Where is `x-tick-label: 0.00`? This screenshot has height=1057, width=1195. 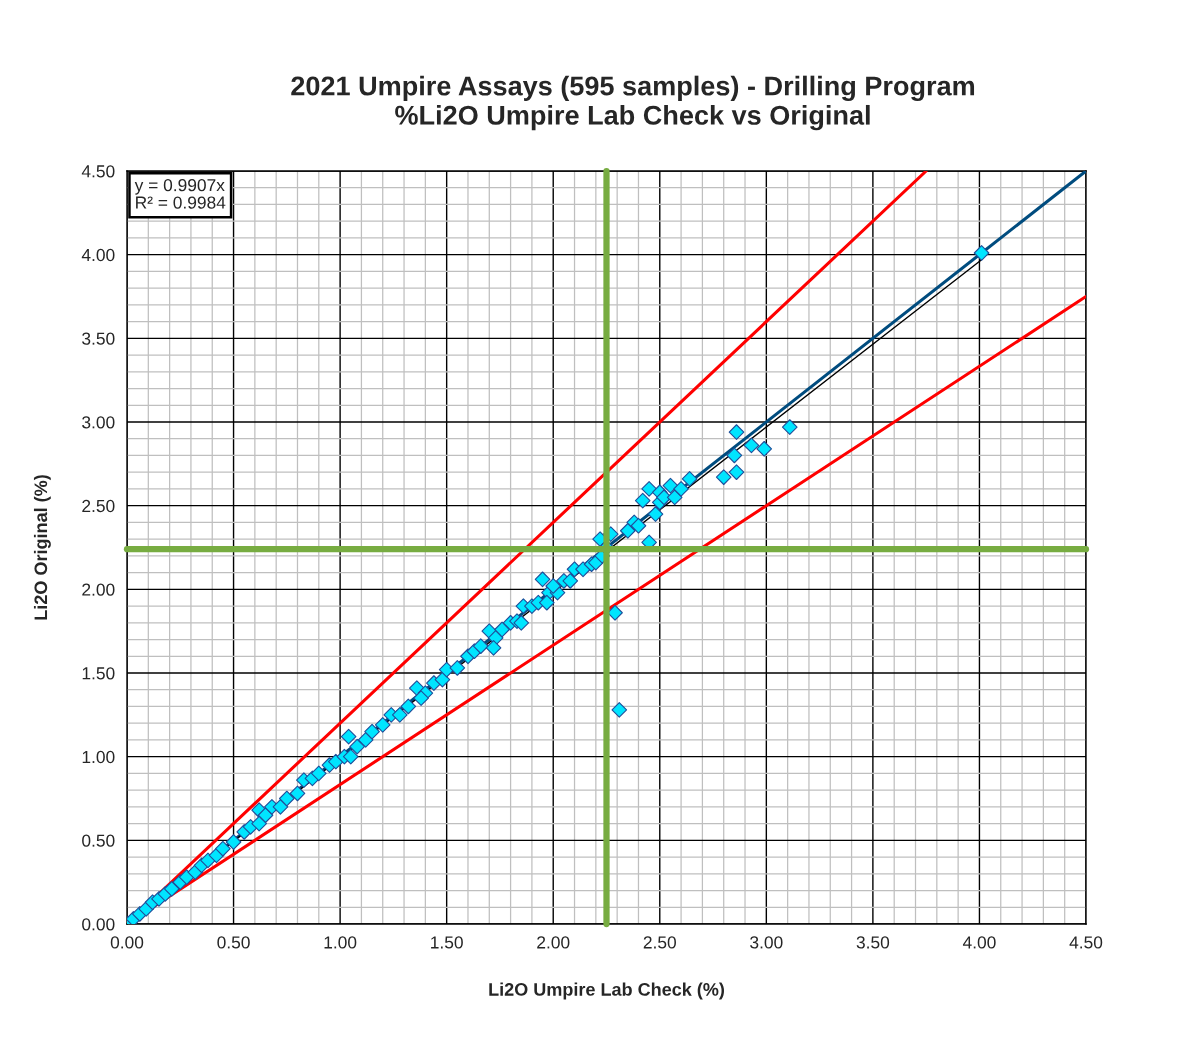
x-tick-label: 0.00 is located at coordinates (127, 942).